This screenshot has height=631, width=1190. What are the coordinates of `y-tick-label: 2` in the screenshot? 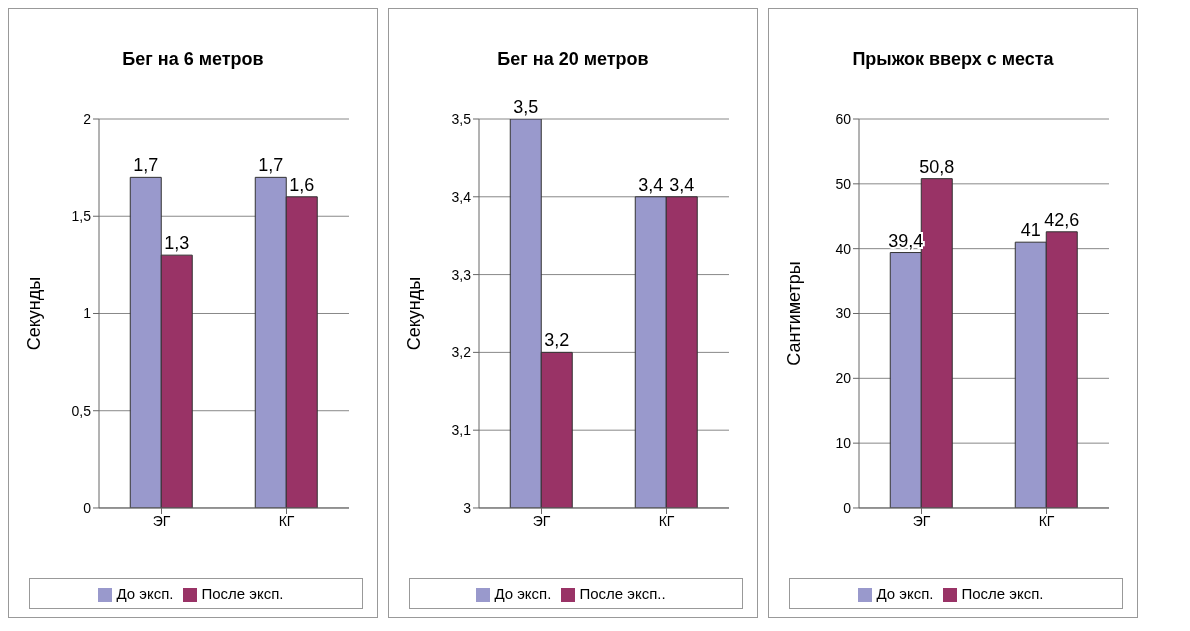 It's located at (87, 118).